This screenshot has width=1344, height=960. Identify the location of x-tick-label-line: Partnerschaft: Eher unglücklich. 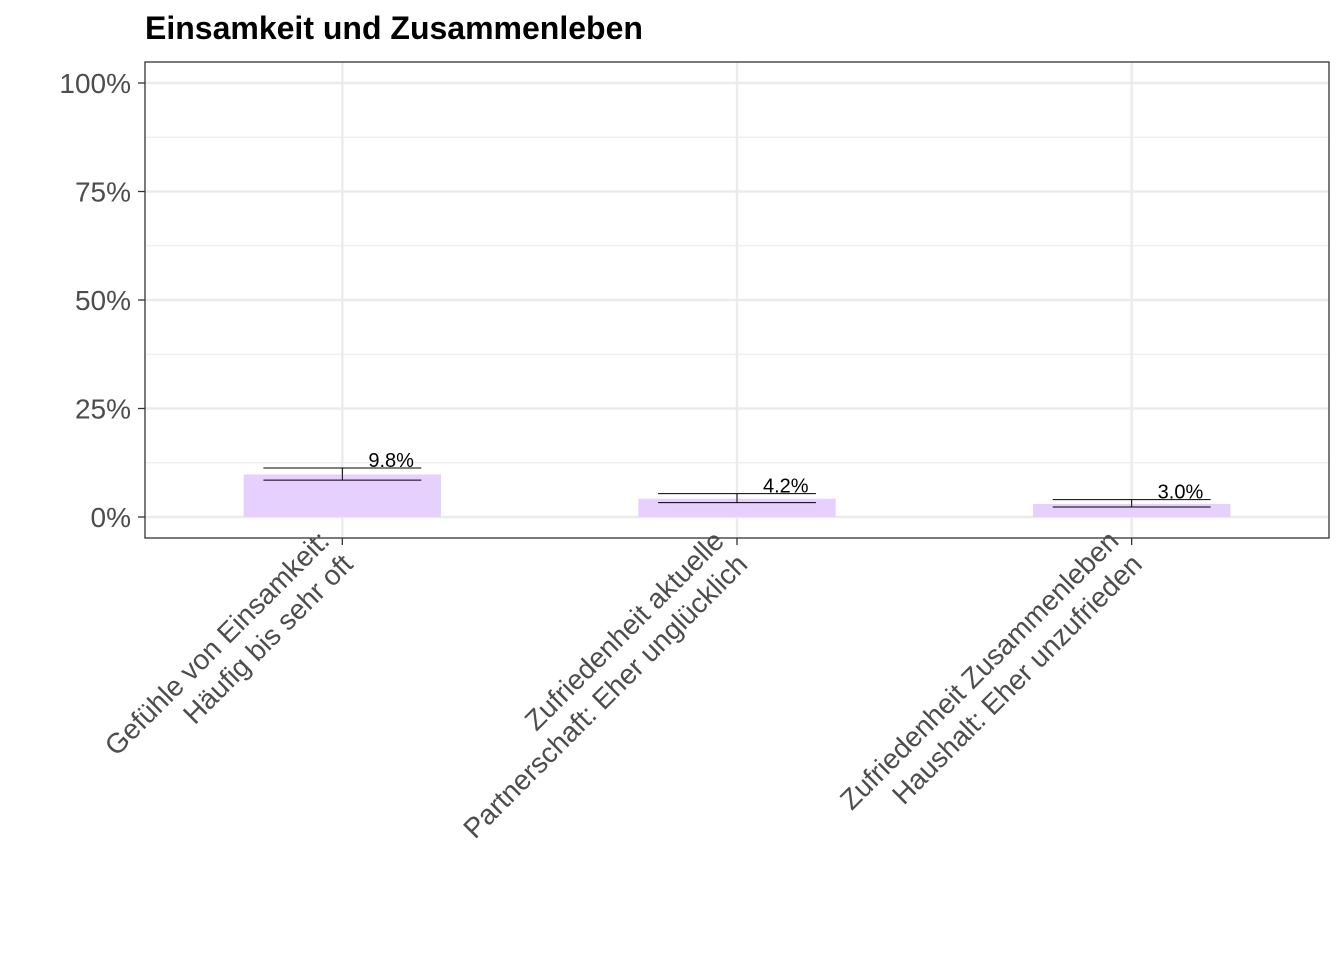
(605, 696).